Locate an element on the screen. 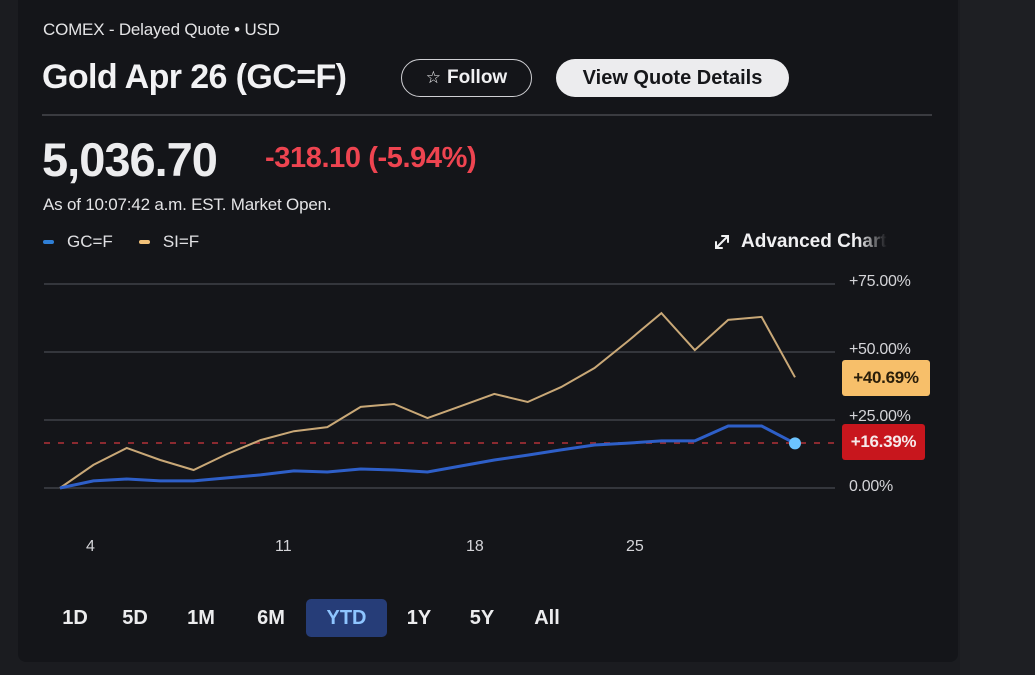 The height and width of the screenshot is (675, 1035). range-all-button: All is located at coordinates (547, 617).